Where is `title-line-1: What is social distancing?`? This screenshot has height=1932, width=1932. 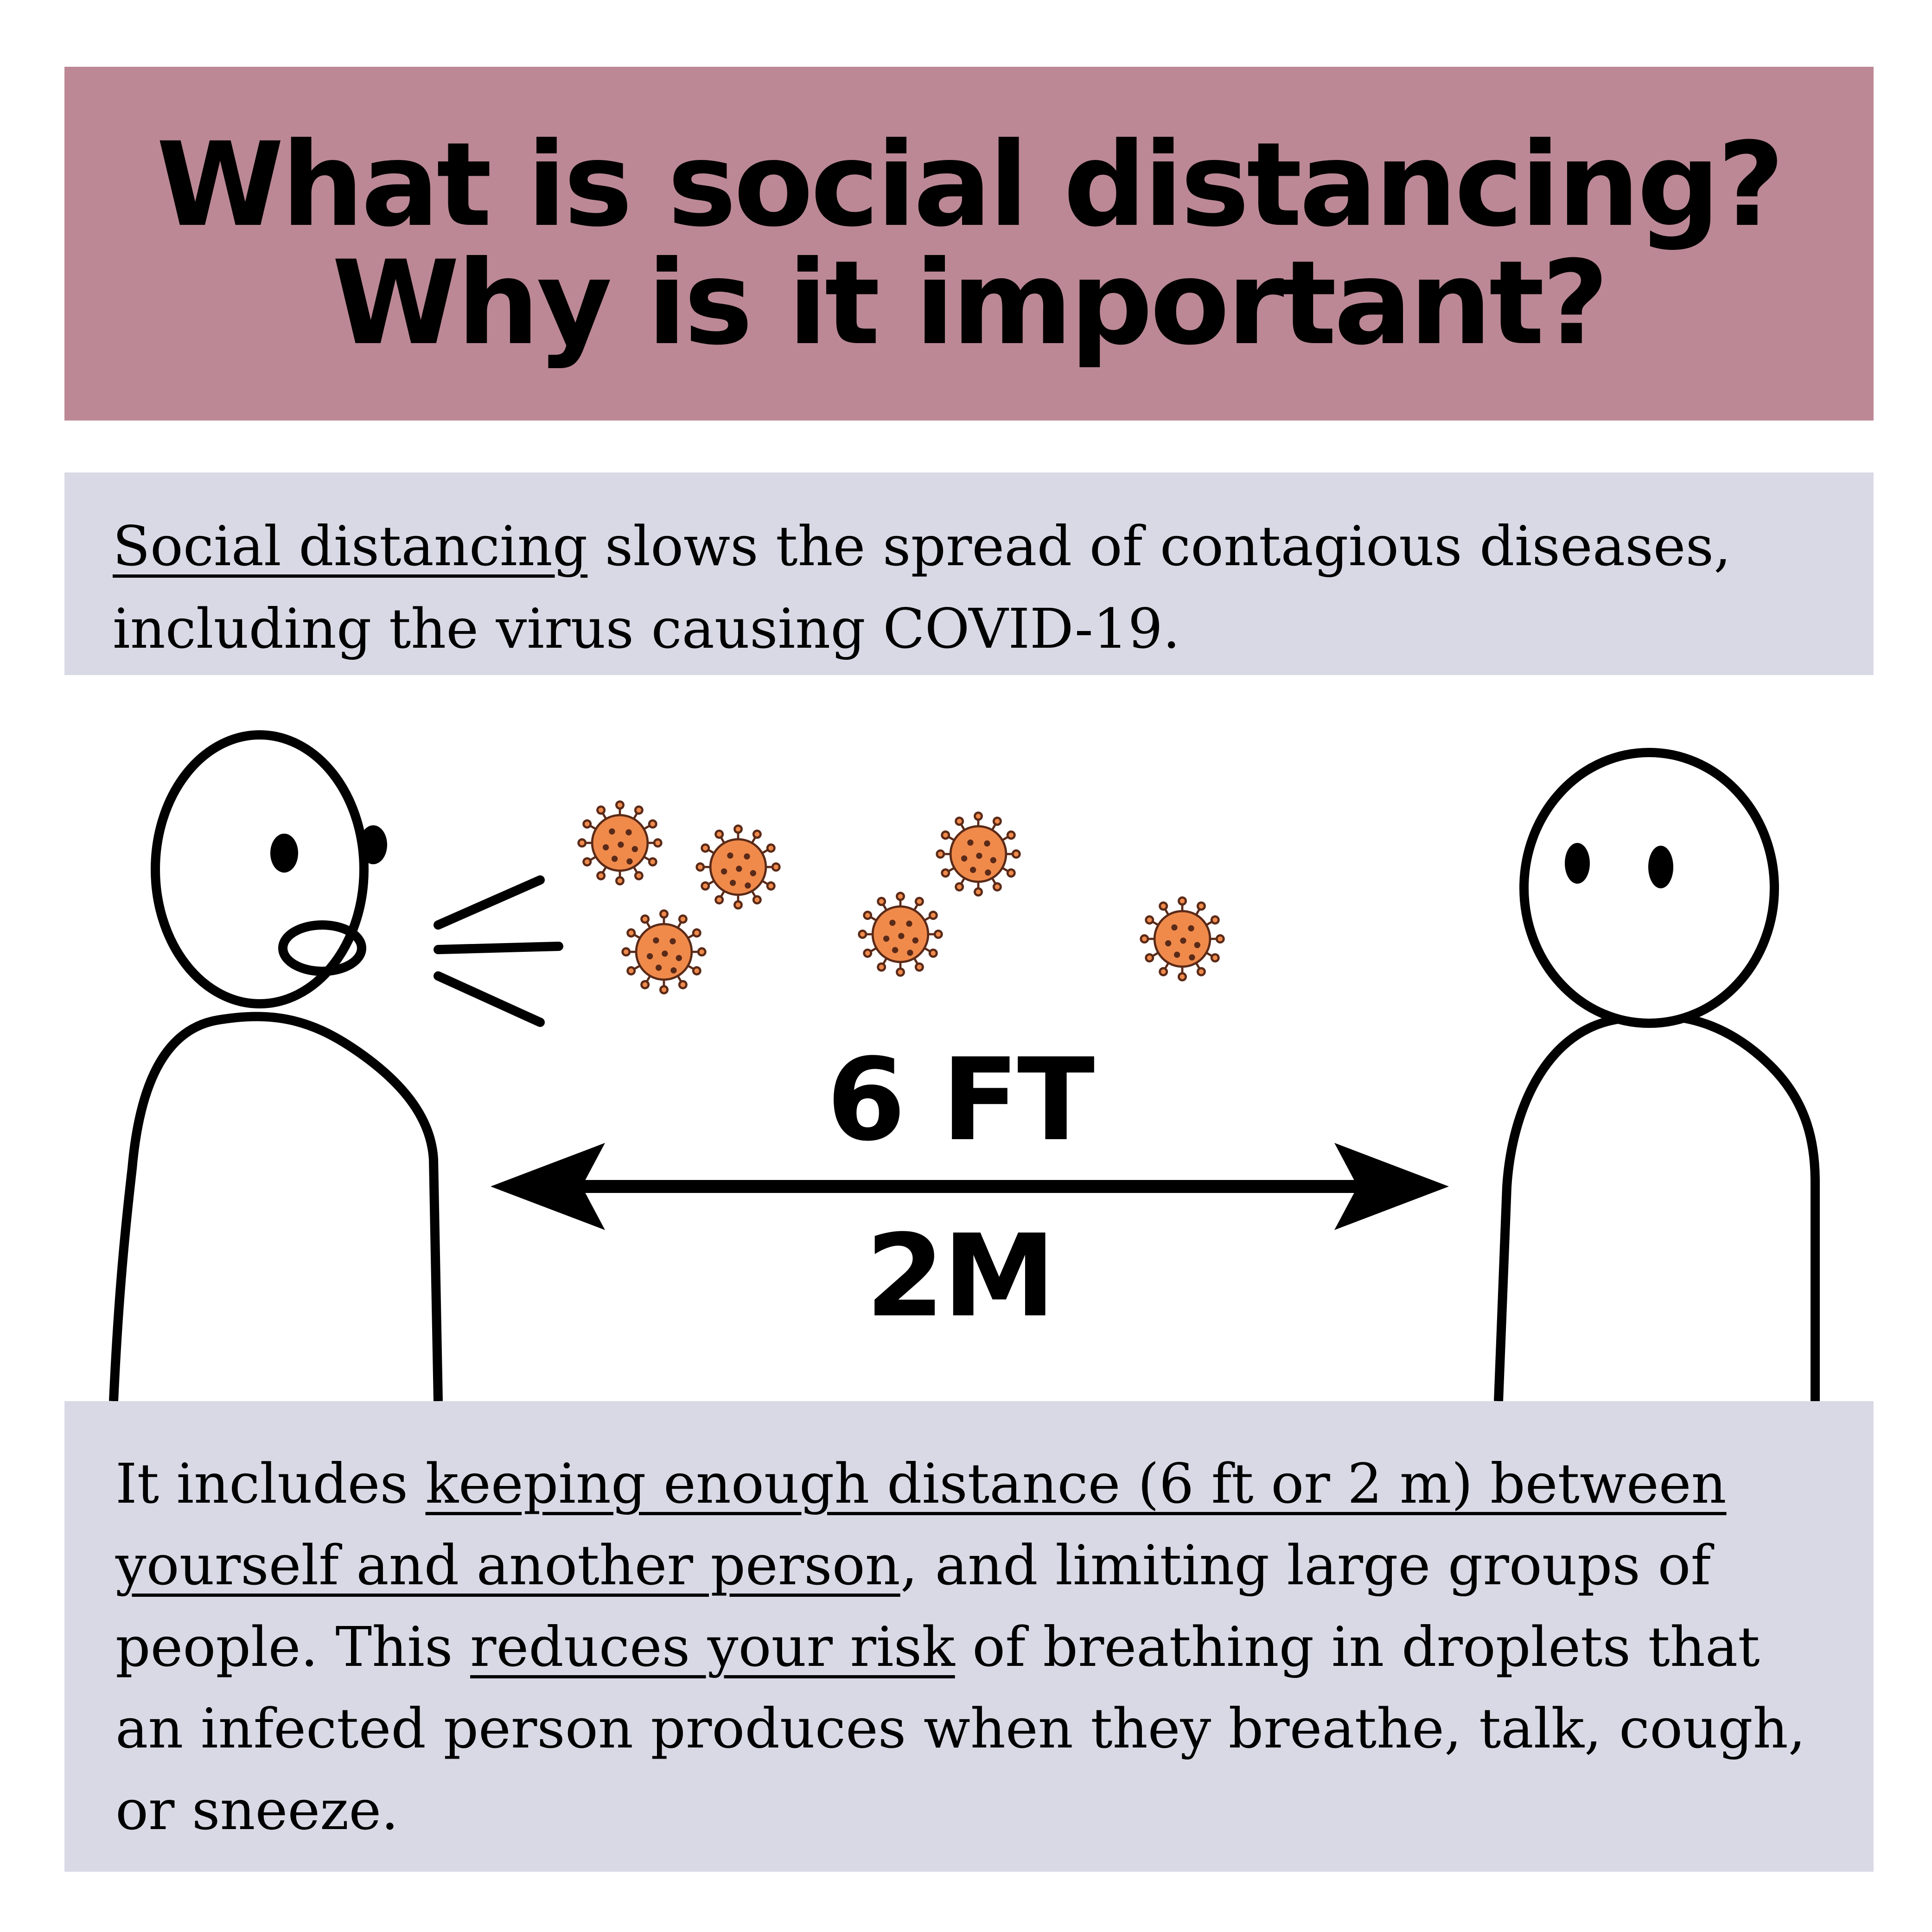 title-line-1: What is social distancing? is located at coordinates (970, 185).